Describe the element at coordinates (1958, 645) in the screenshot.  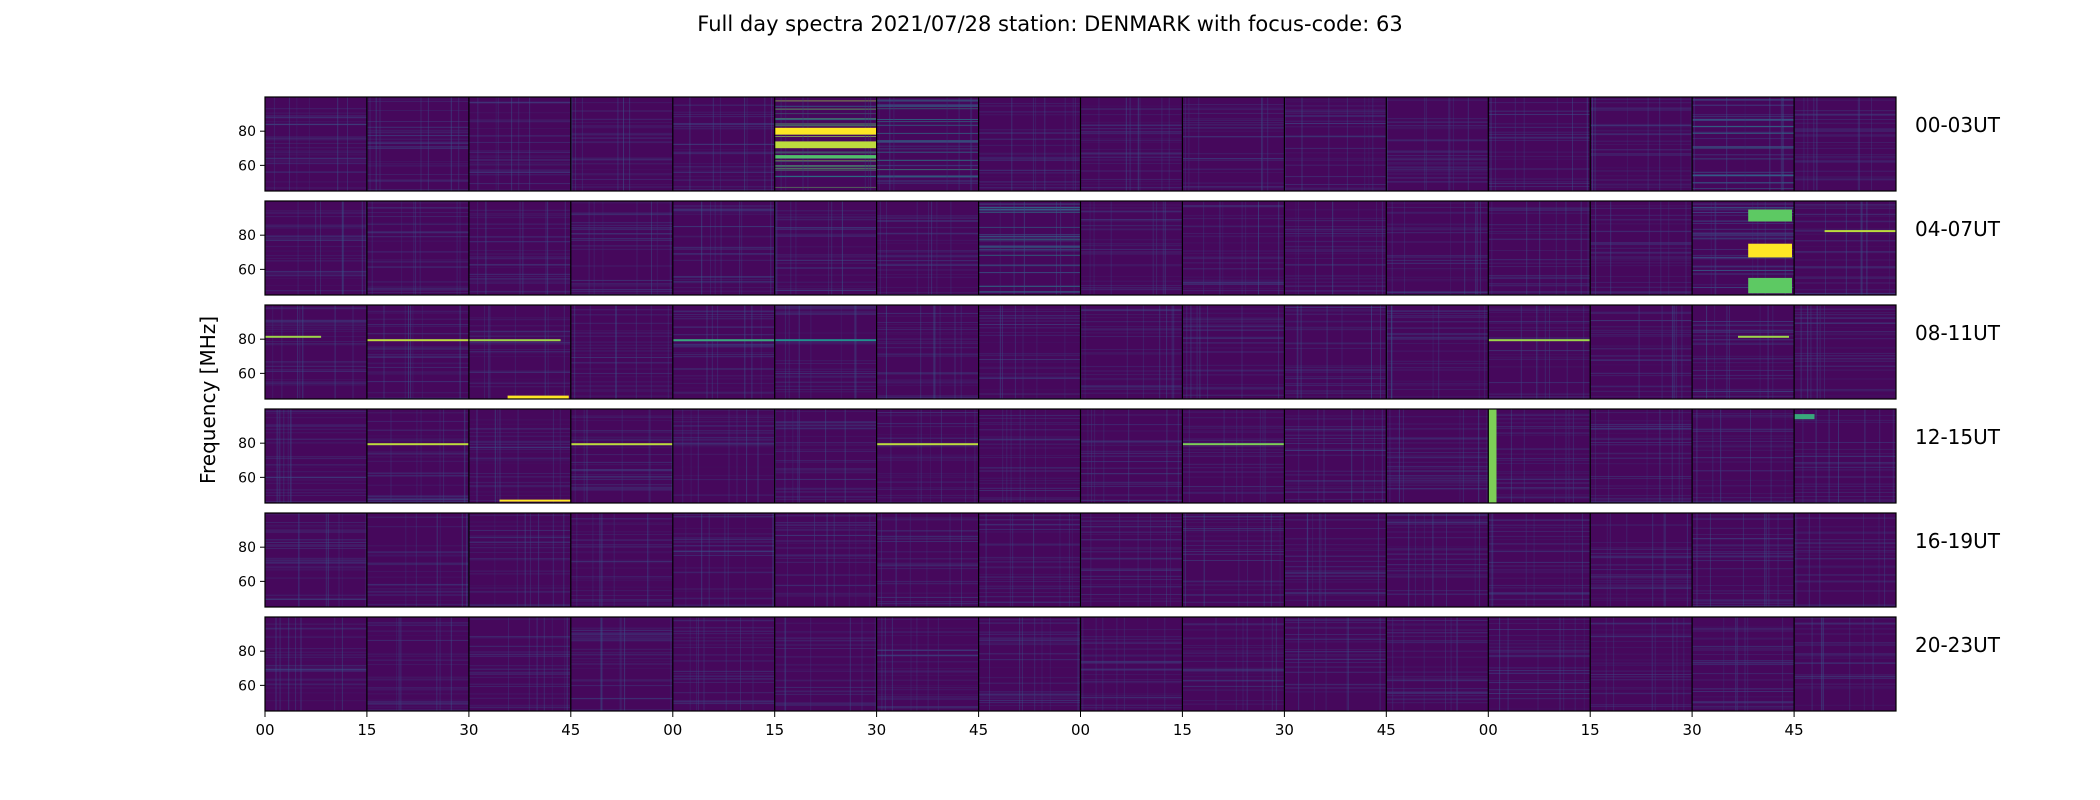
I see `row-time-label: 20-23UT` at that location.